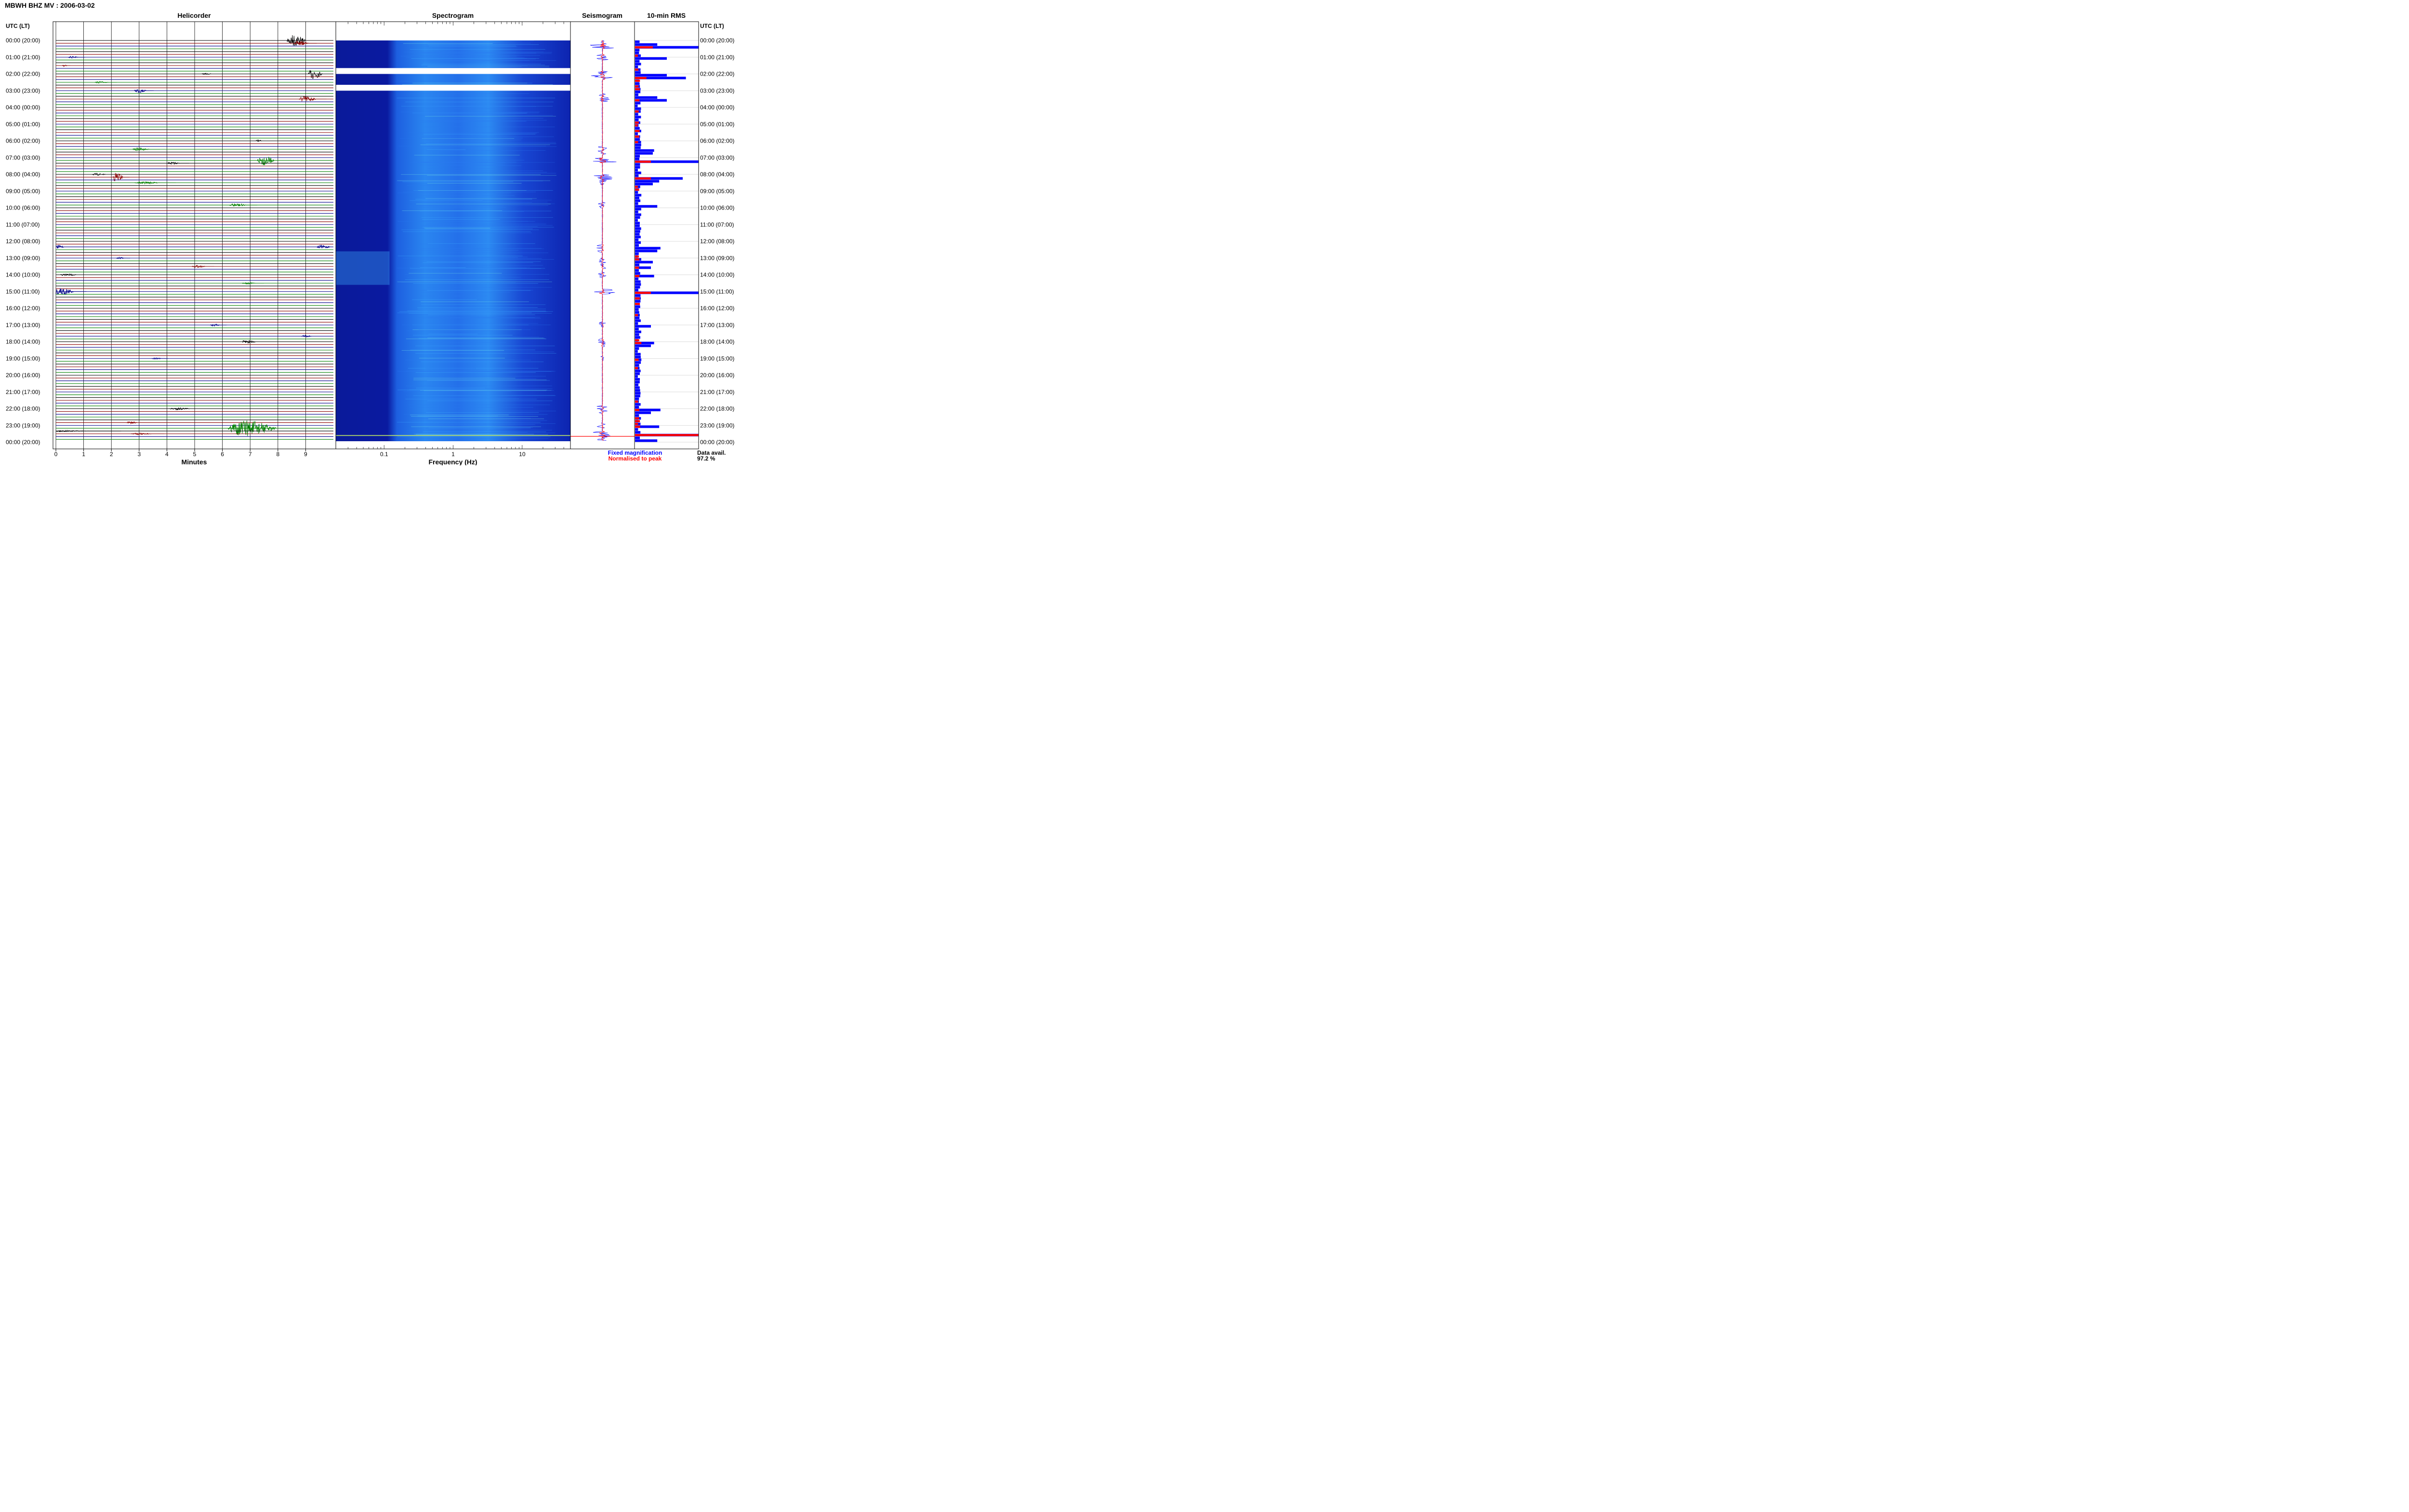 This screenshot has width=2409, height=1512. I want to click on spectrogram-gap, so click(453, 88).